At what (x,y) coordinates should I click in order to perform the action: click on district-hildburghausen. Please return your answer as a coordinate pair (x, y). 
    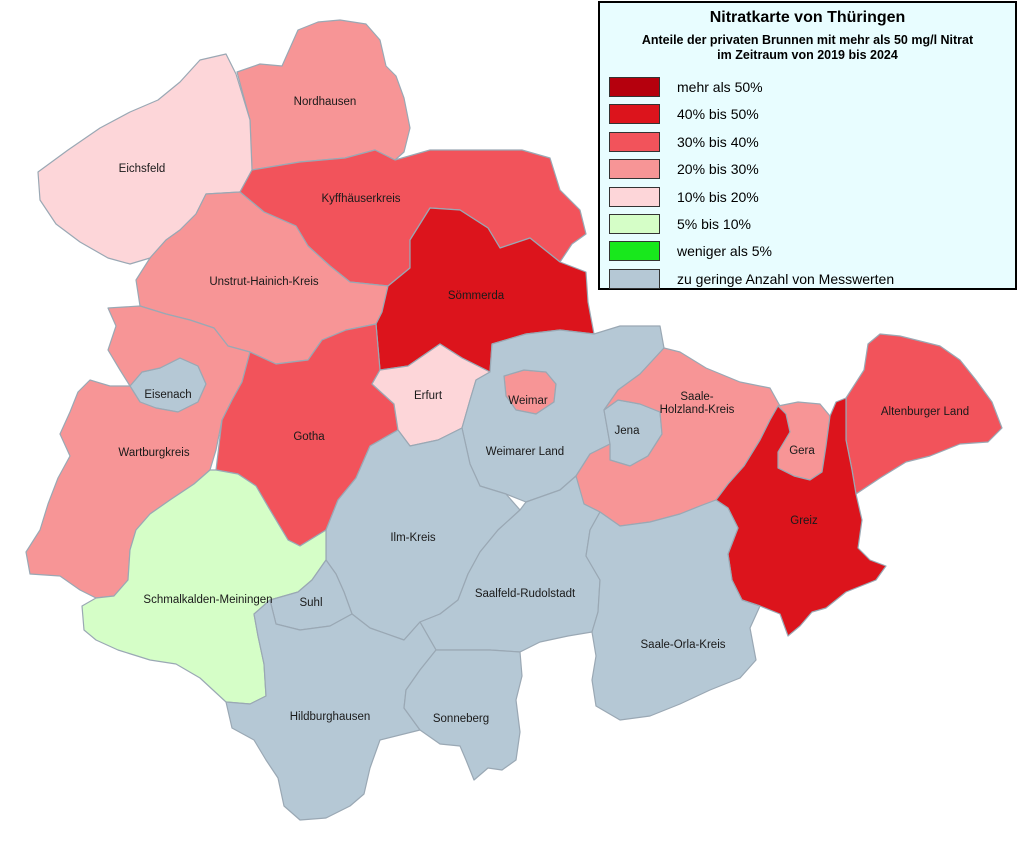
    Looking at the image, I should click on (331, 710).